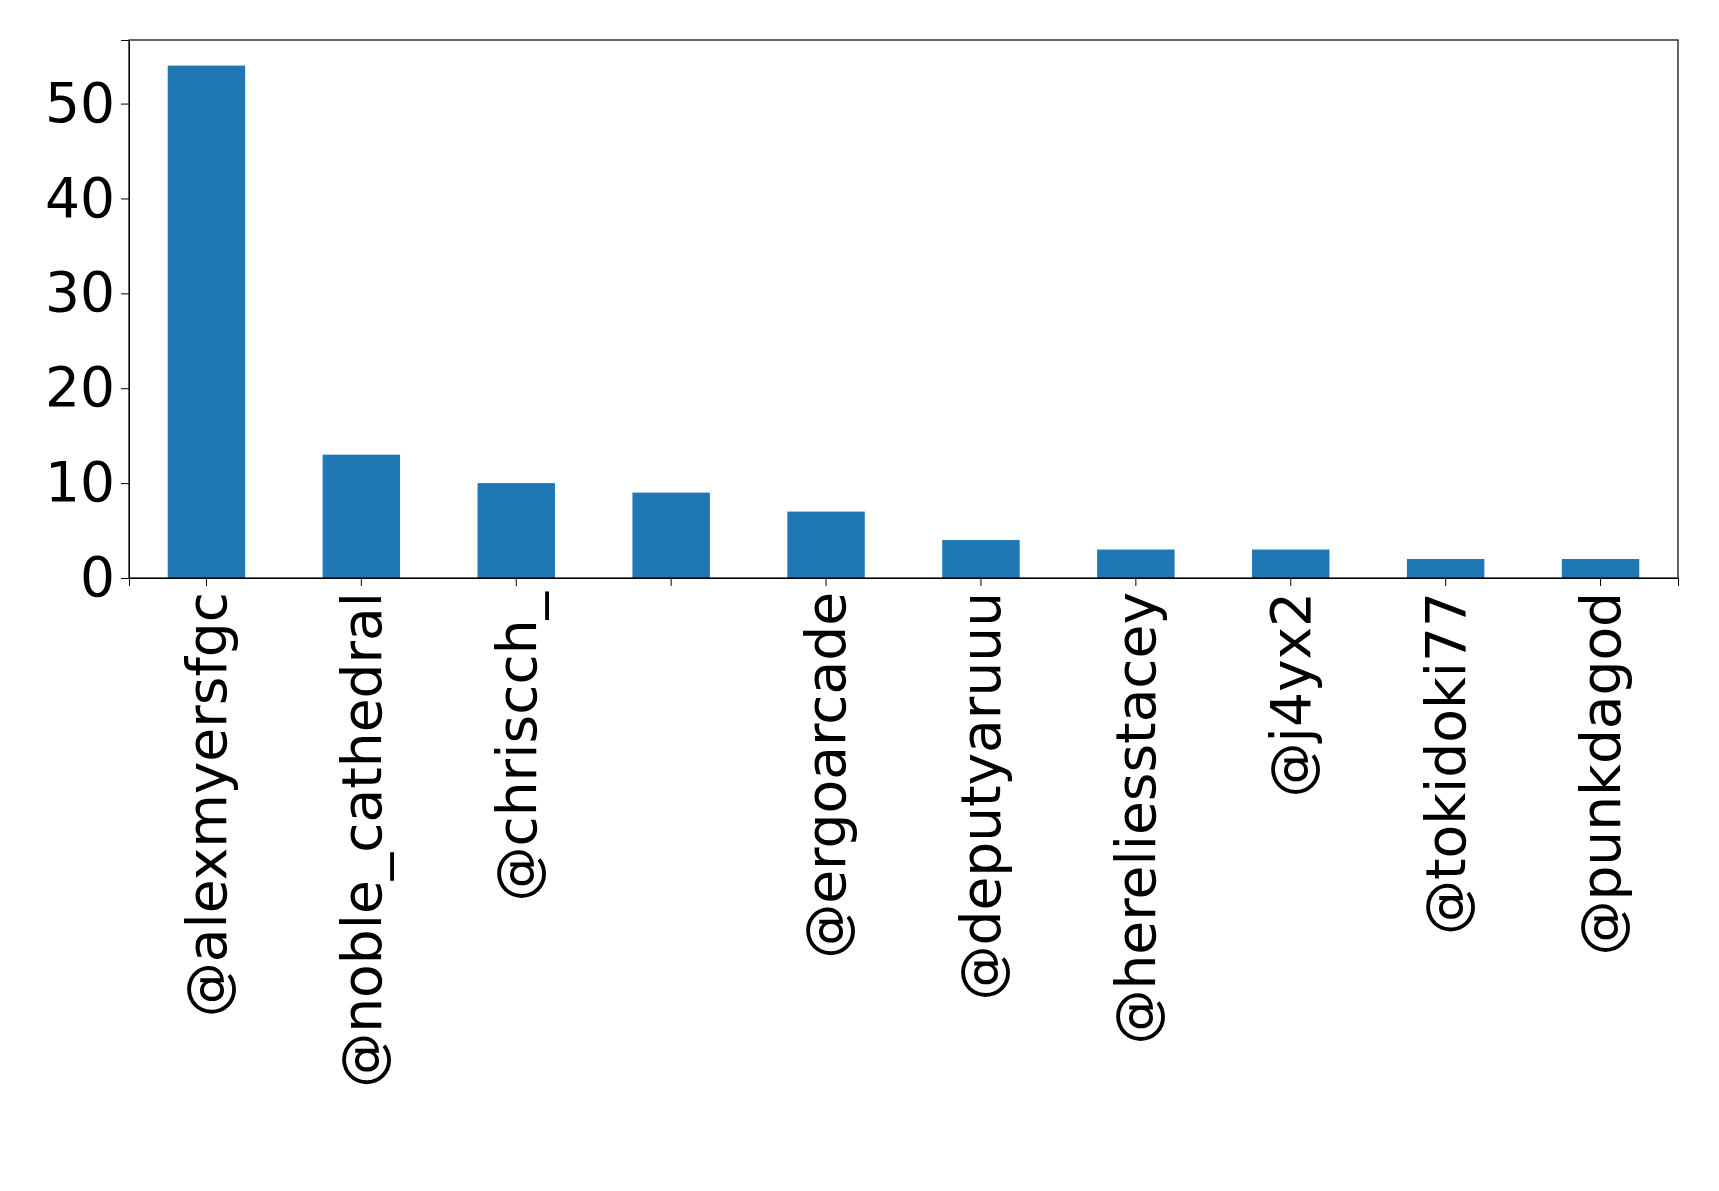 This screenshot has height=1191, width=1719. What do you see at coordinates (826, 775) in the screenshot?
I see `x-tick-label: @ergoarcade` at bounding box center [826, 775].